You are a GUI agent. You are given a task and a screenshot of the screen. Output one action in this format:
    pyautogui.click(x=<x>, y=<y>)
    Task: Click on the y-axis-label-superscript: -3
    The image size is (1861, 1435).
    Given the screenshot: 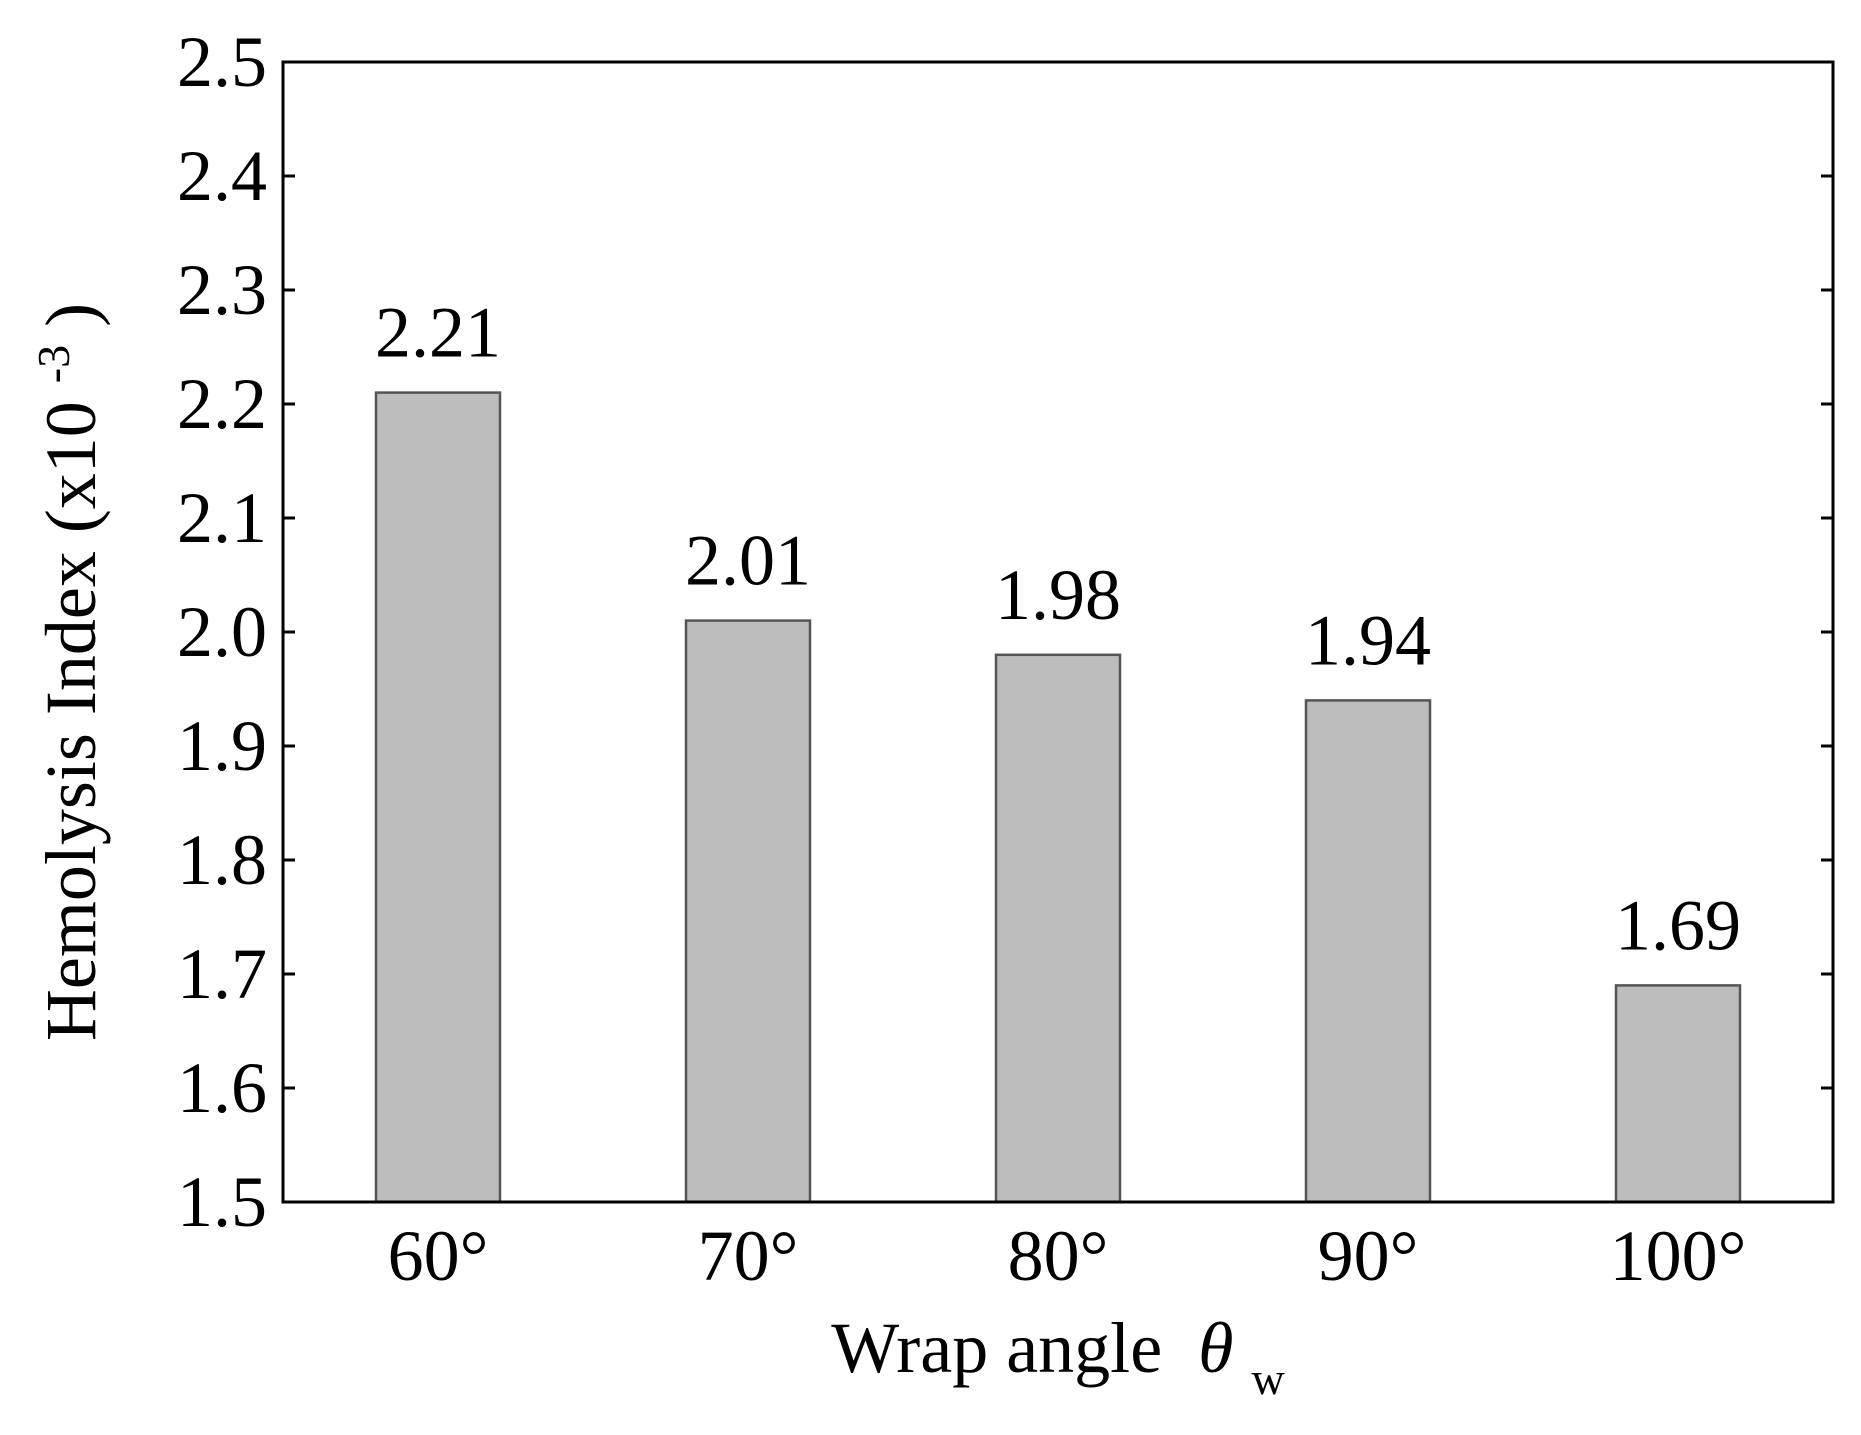 What is the action you would take?
    pyautogui.click(x=53, y=364)
    